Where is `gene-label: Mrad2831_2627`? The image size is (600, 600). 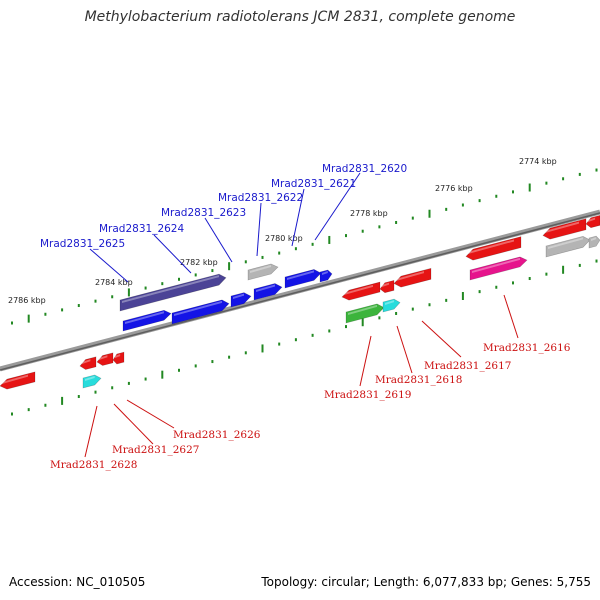 gene-label: Mrad2831_2627 is located at coordinates (155, 450).